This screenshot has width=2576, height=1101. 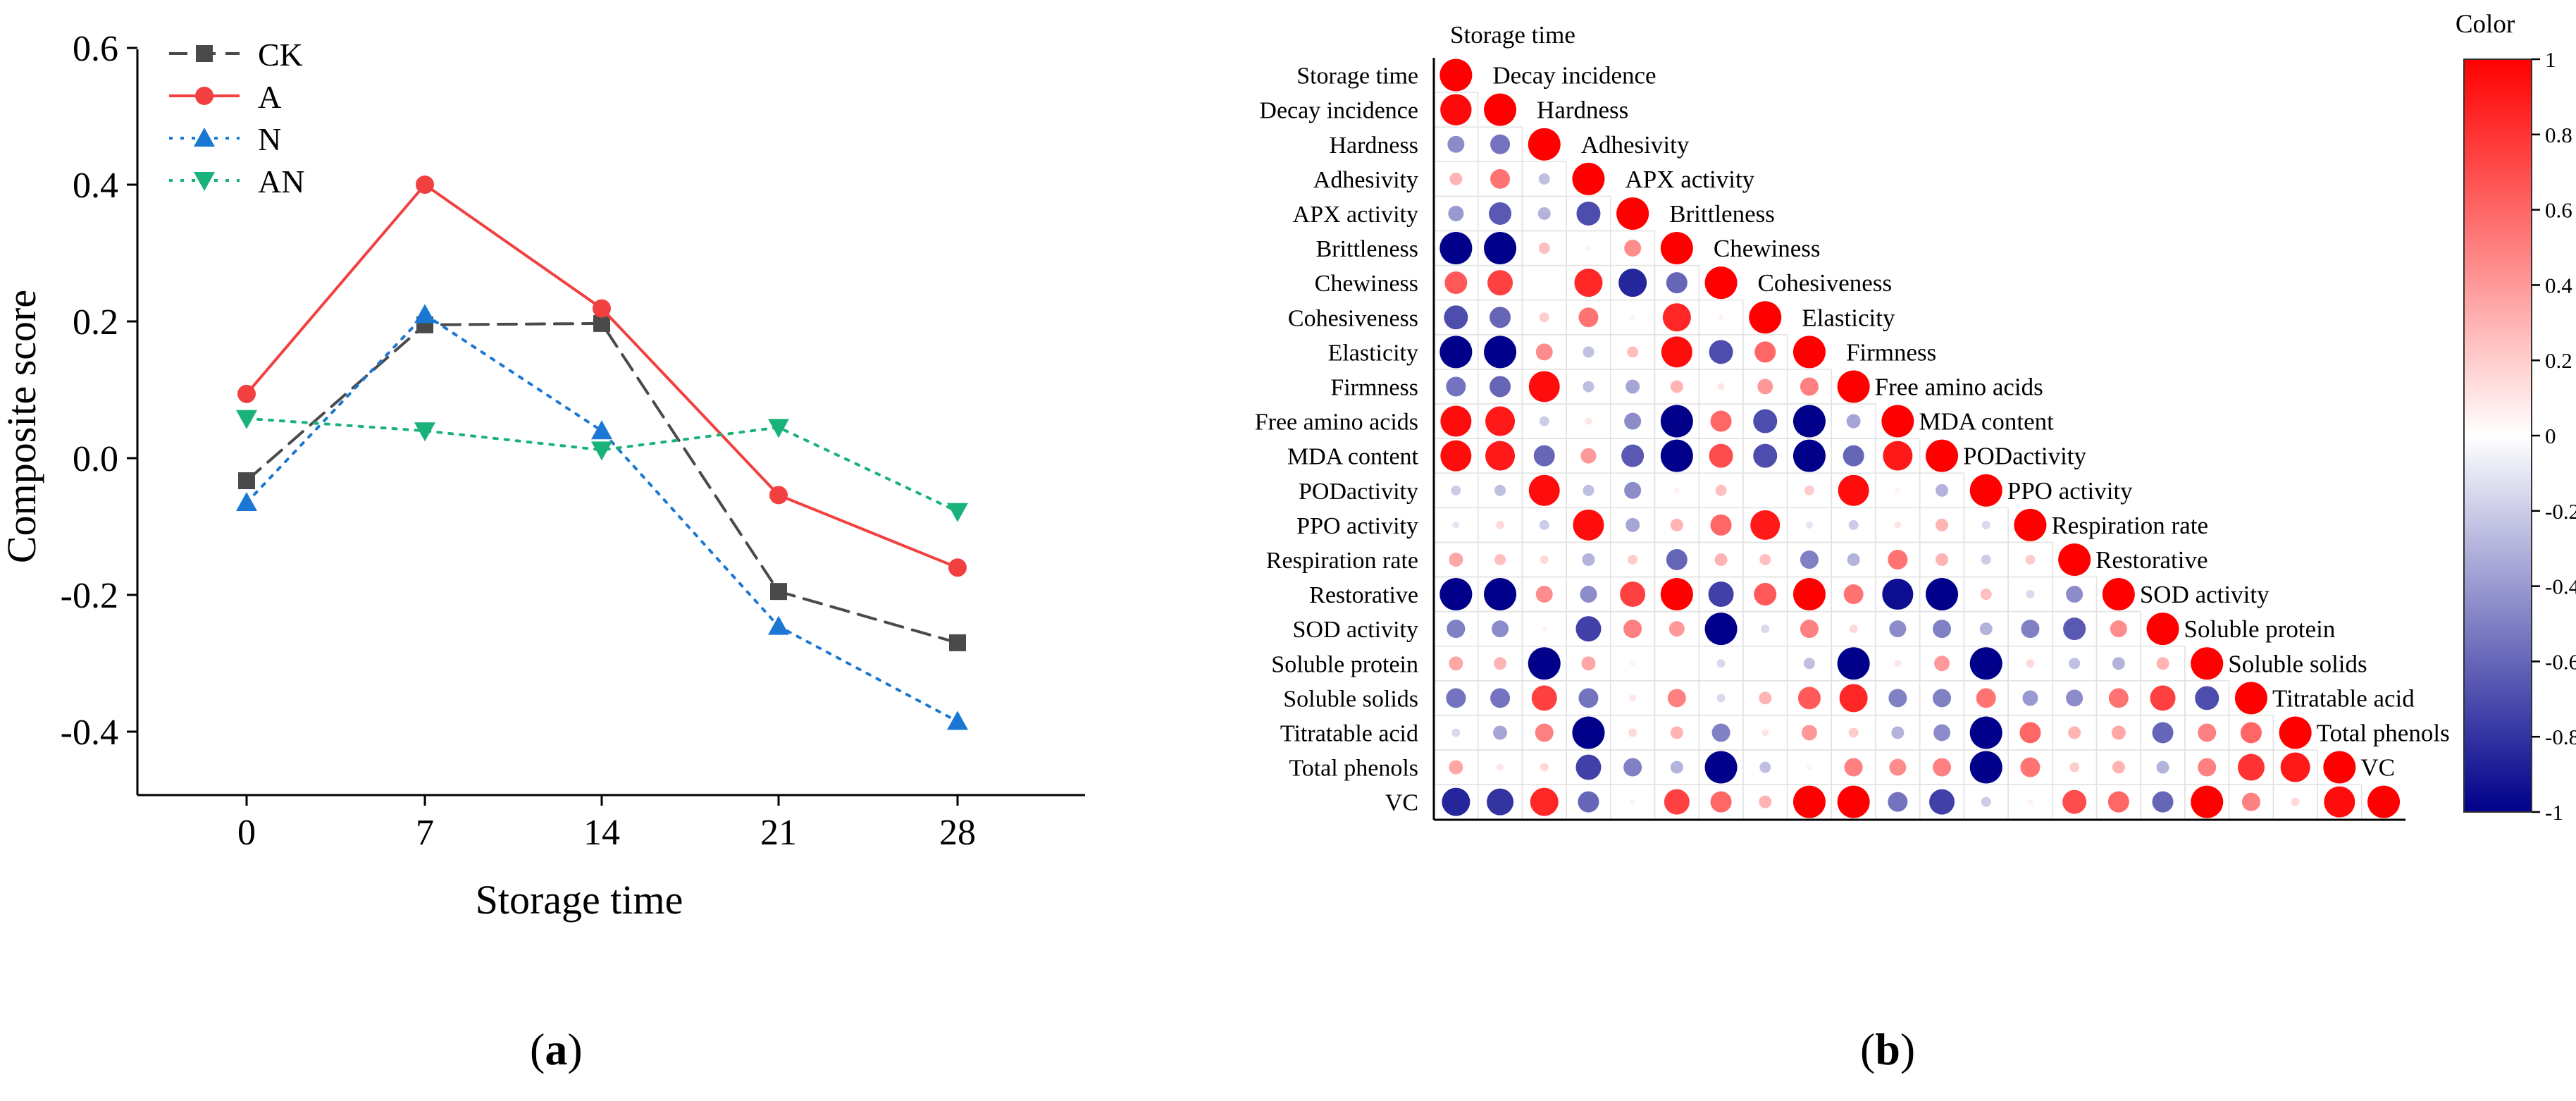 What do you see at coordinates (602, 465) in the screenshot?
I see `series-line` at bounding box center [602, 465].